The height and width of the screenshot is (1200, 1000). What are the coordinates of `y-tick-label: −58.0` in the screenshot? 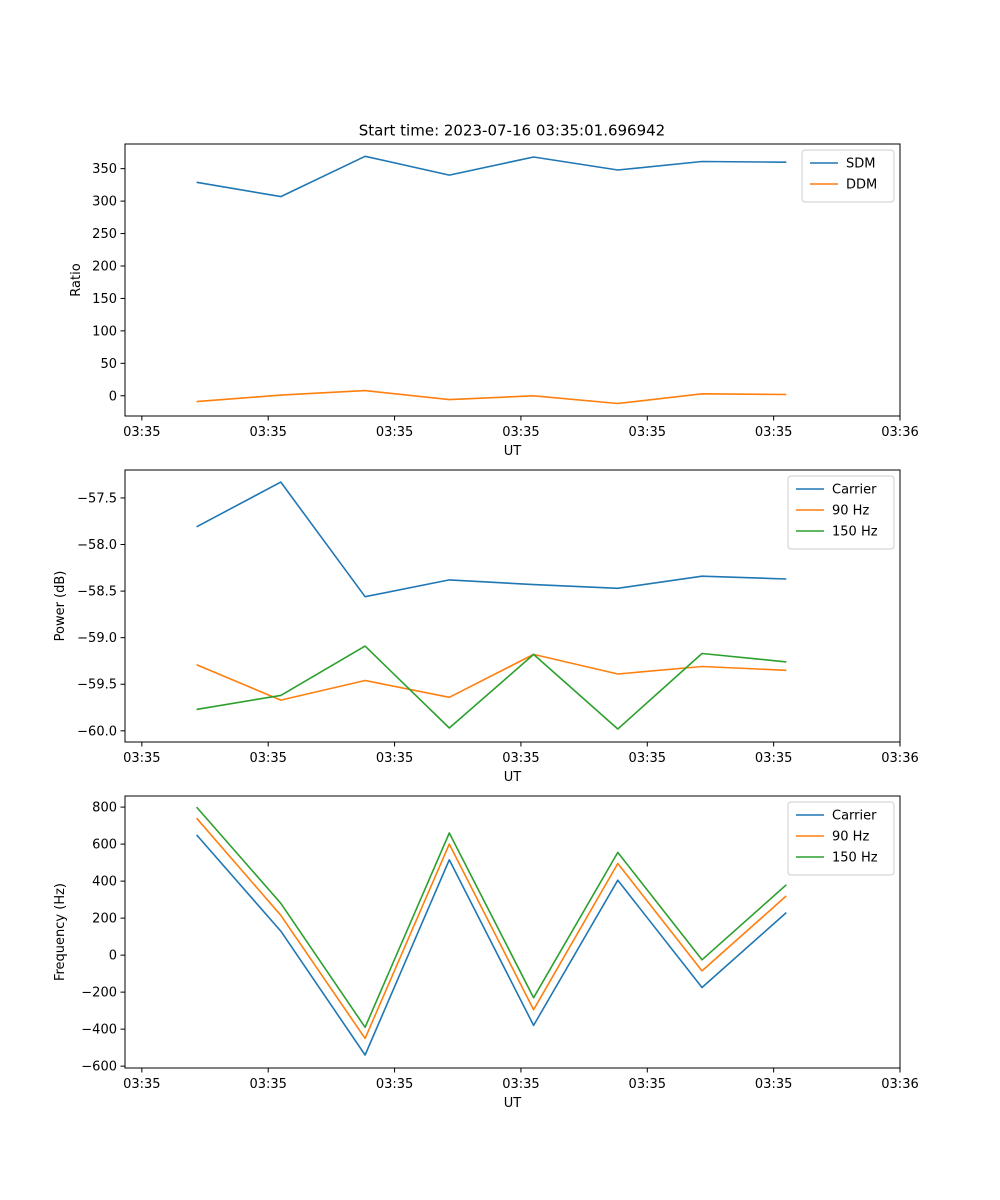 It's located at (97, 545).